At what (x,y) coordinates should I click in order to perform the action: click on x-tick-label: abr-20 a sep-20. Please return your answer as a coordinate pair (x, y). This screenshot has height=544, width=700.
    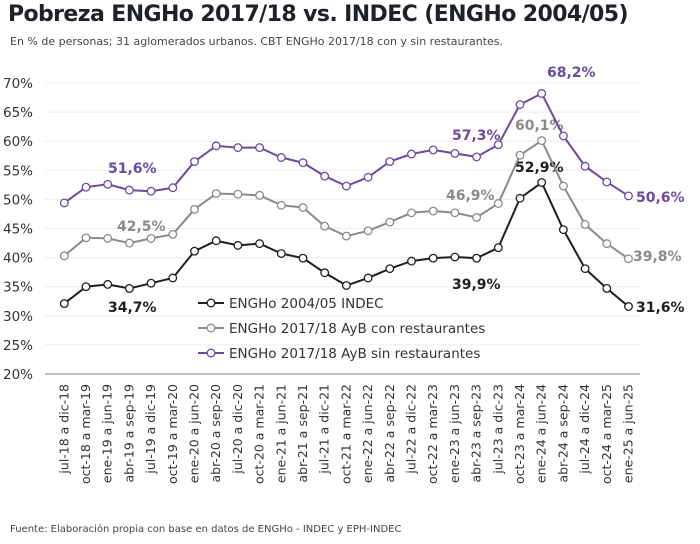
    Looking at the image, I should click on (215, 433).